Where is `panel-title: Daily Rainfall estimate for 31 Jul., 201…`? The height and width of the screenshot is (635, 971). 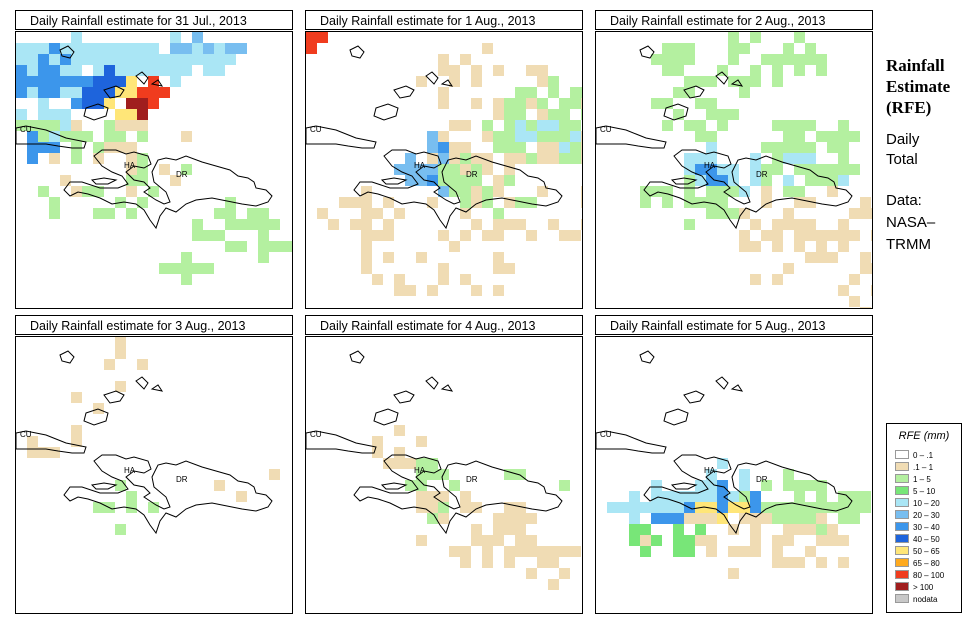
panel-title: Daily Rainfall estimate for 31 Jul., 201… is located at coordinates (154, 20).